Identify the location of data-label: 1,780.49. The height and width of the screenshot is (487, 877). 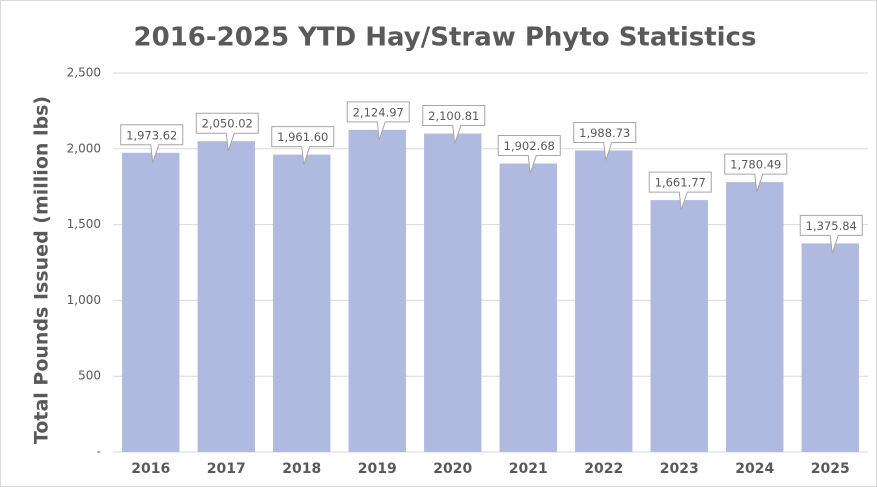
(755, 165).